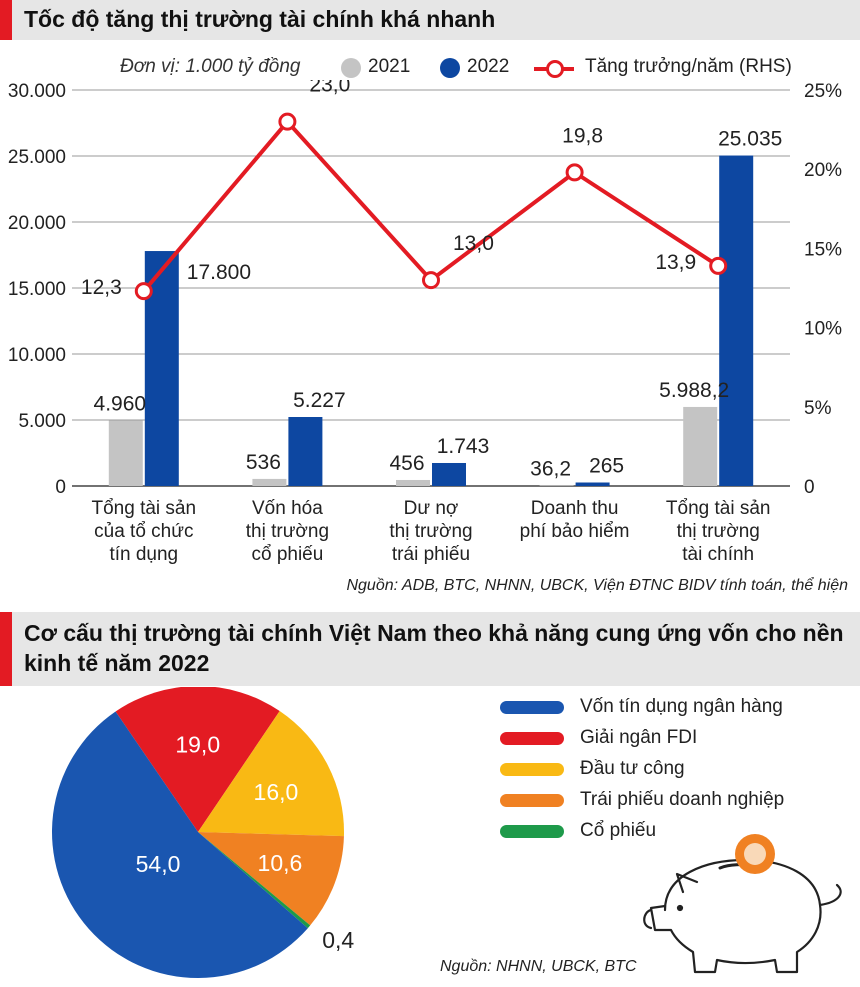  Describe the element at coordinates (675, 262) in the screenshot. I see `growth-value-label: 13,9` at that location.